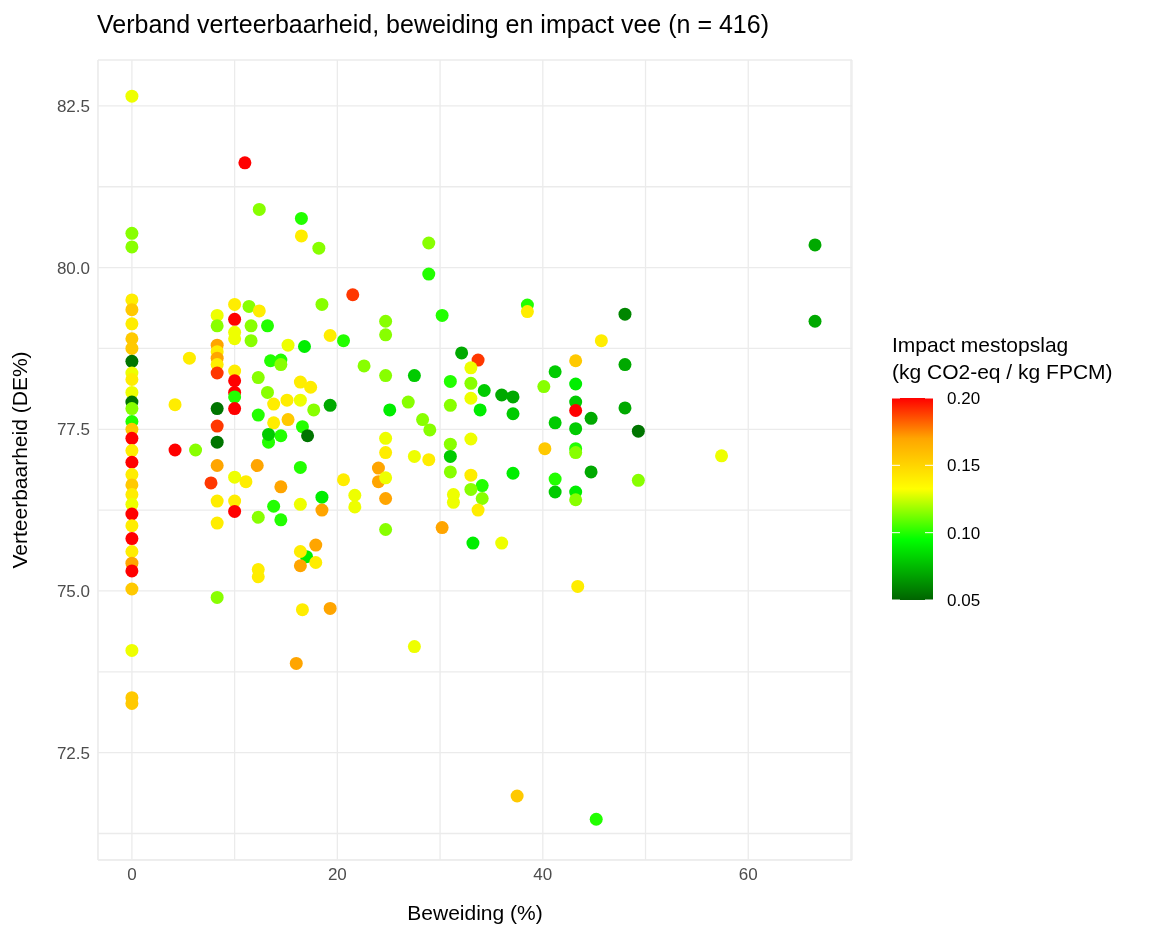  Describe the element at coordinates (73, 430) in the screenshot. I see `y-tick-label: 77.5` at that location.